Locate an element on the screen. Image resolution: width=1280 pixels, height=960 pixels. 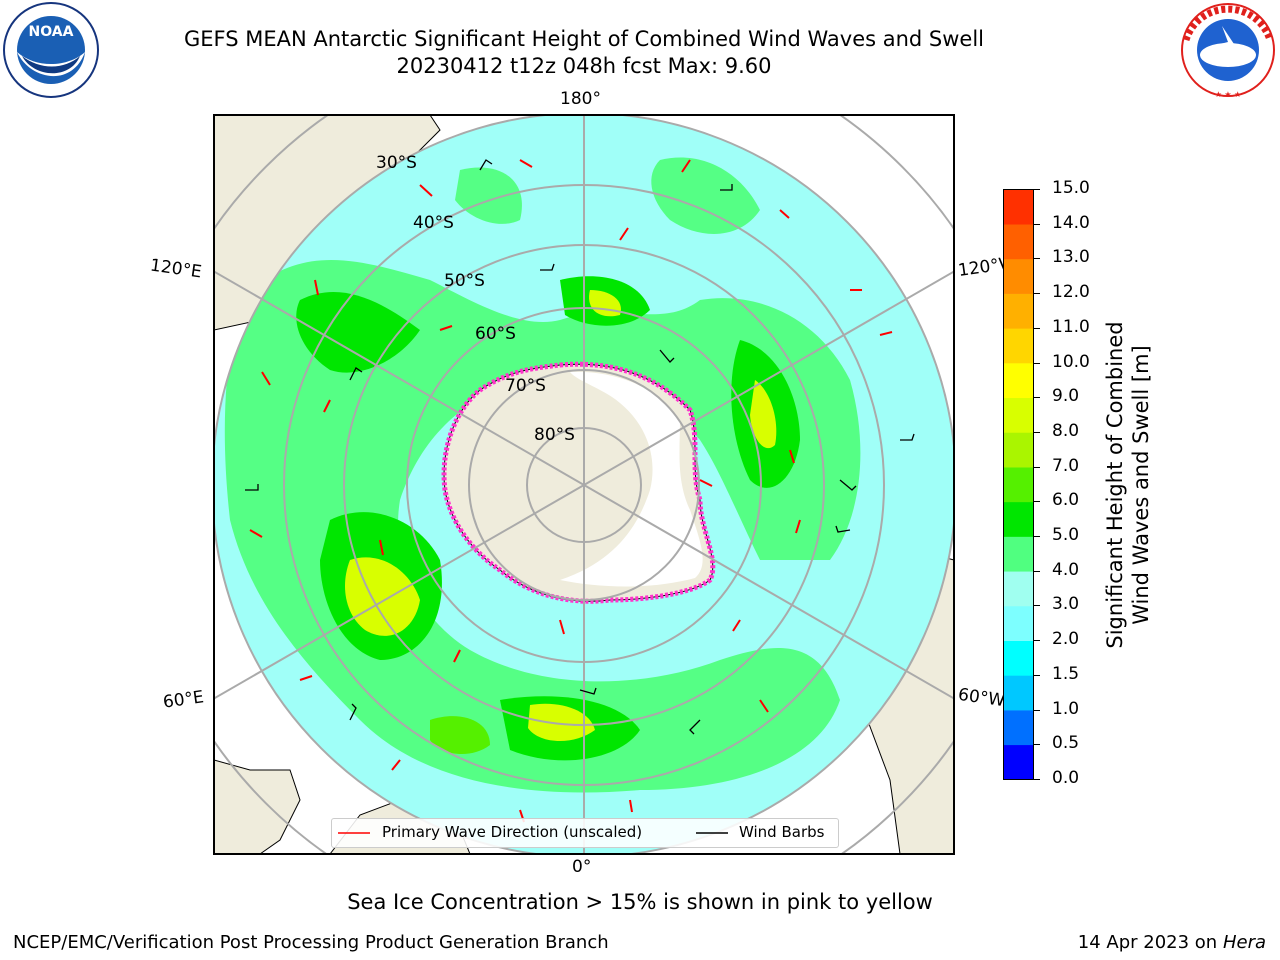
lon-label-180: 180° is located at coordinates (580, 99).